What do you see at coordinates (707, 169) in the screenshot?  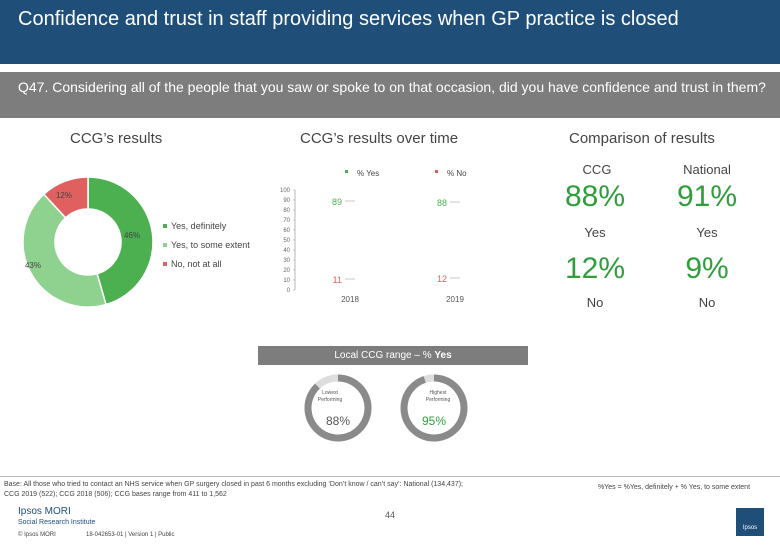 I see `national-header: National` at bounding box center [707, 169].